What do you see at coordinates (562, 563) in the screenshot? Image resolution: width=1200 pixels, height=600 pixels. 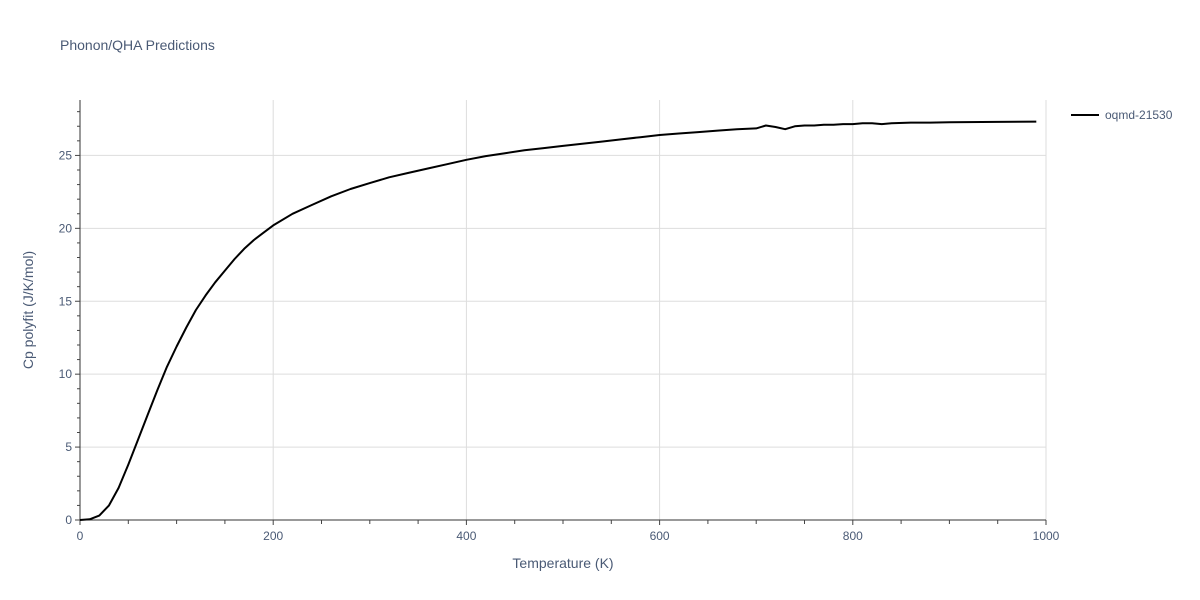 I see `x-axis-title: Temperature (K)` at bounding box center [562, 563].